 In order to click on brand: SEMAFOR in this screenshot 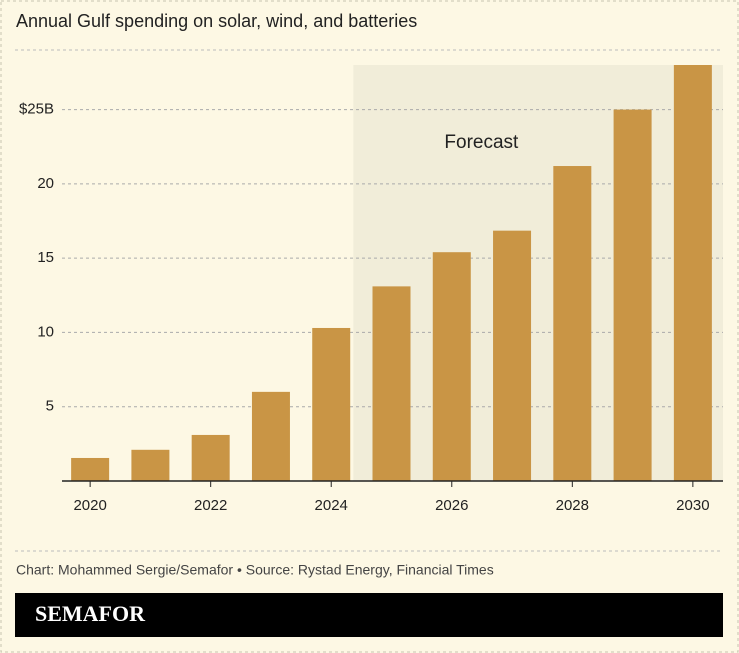, I will do `click(90, 613)`.